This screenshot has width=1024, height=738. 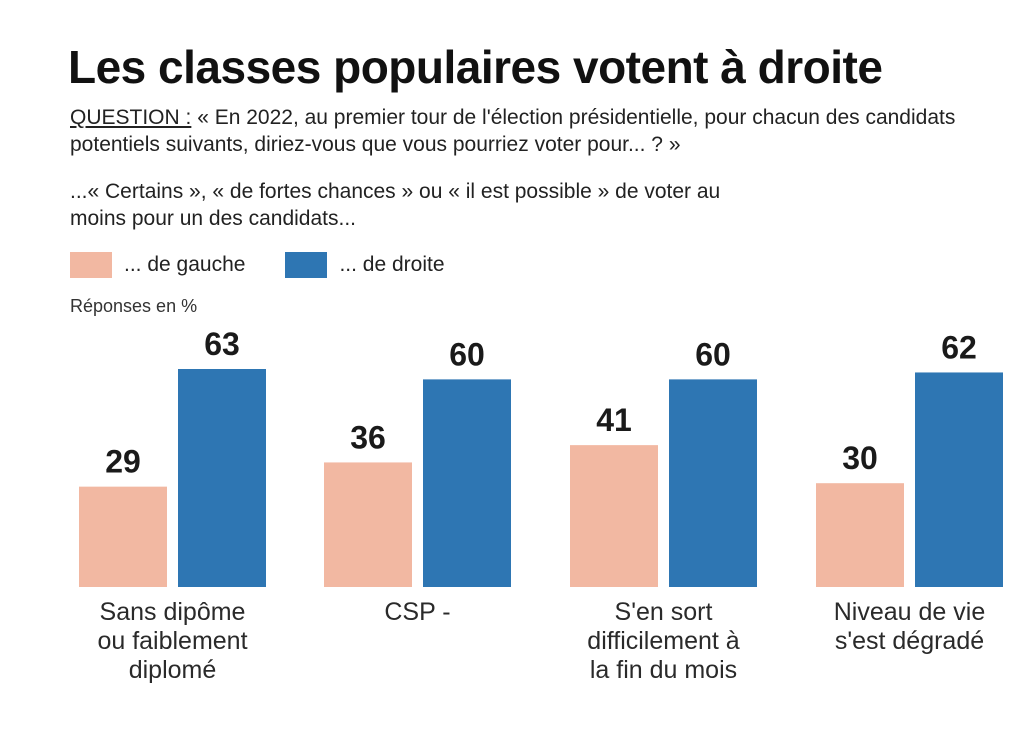 What do you see at coordinates (131, 117) in the screenshot?
I see `question-label: QUESTION :` at bounding box center [131, 117].